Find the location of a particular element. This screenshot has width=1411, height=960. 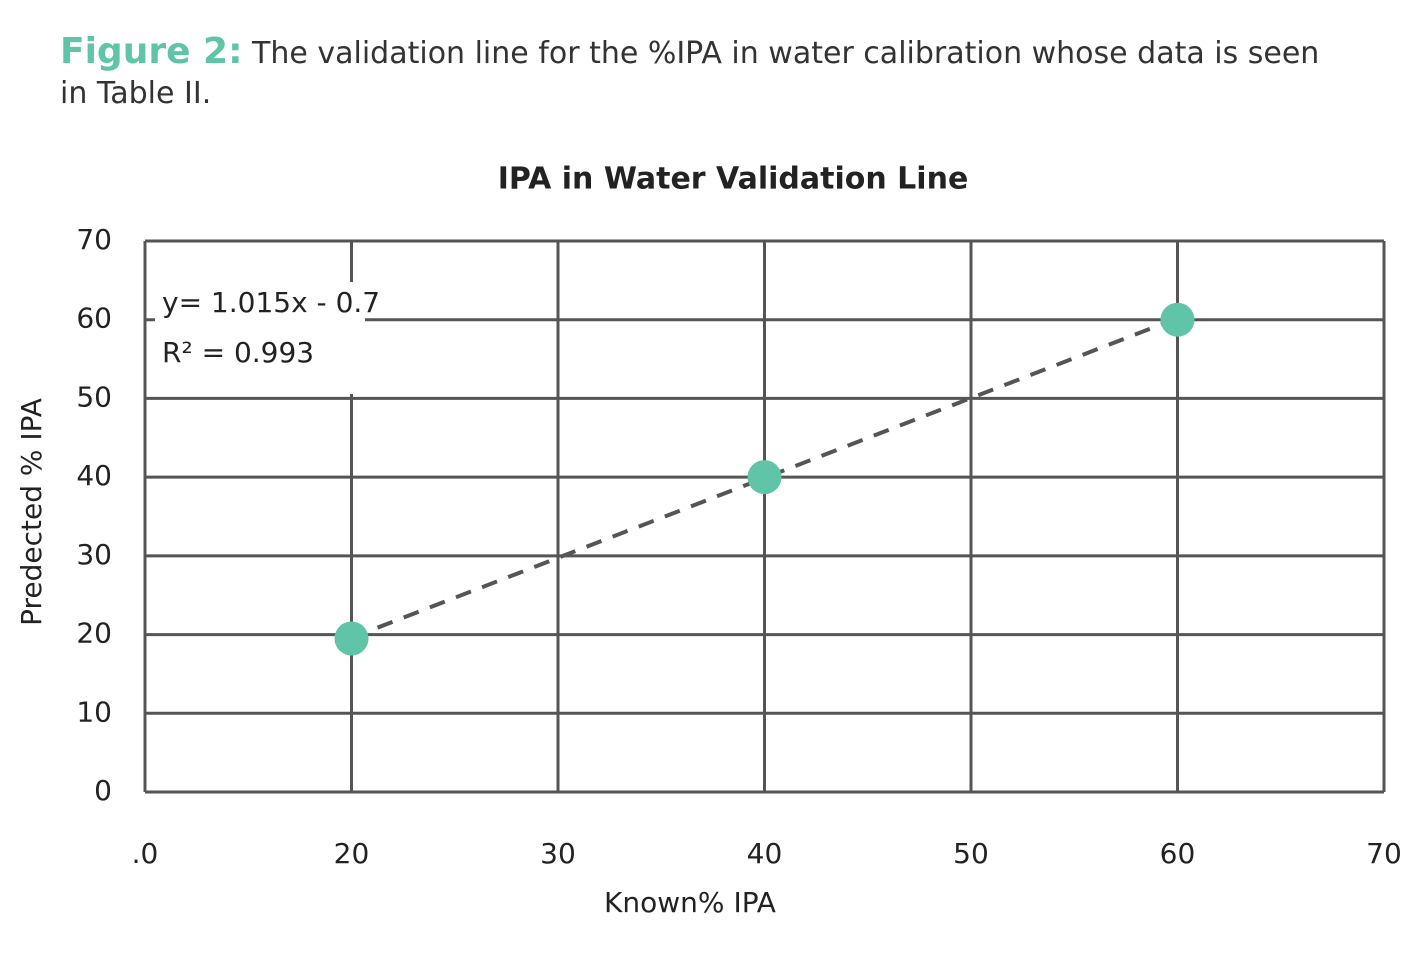

x-tick-label: 30 is located at coordinates (558, 853).